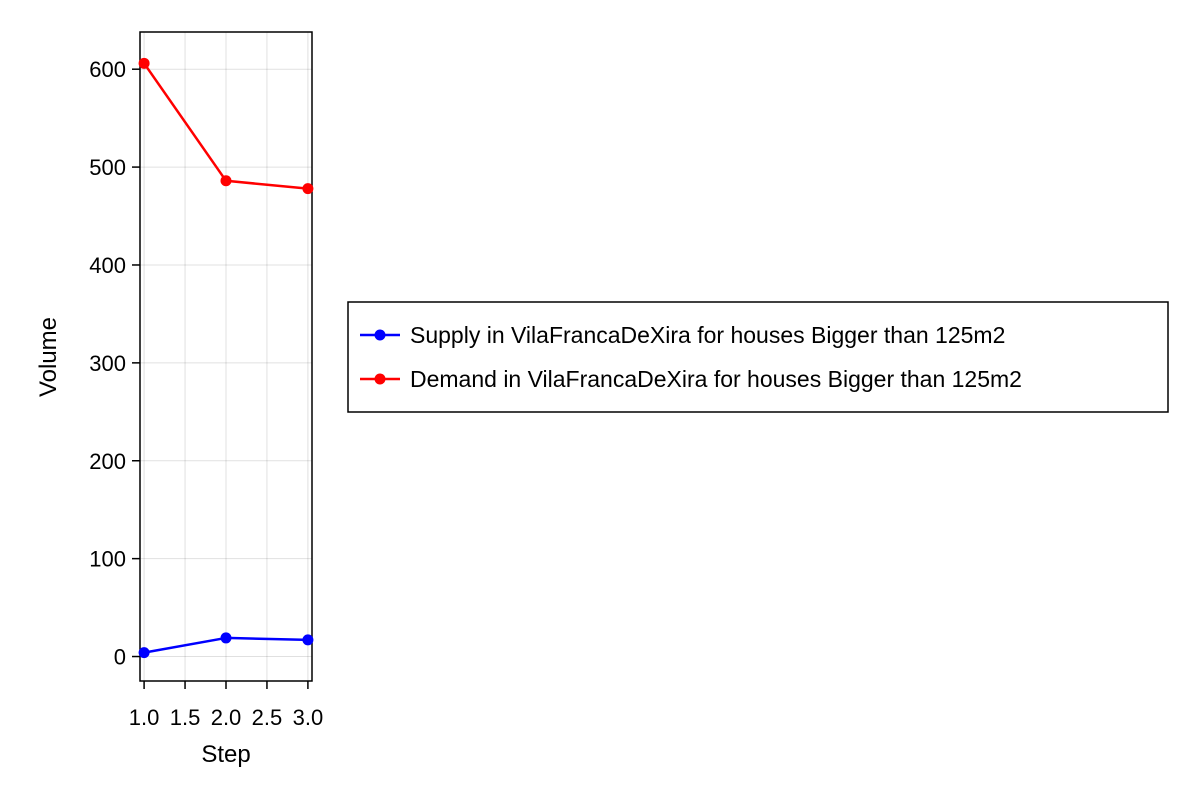 The height and width of the screenshot is (800, 1200). What do you see at coordinates (144, 717) in the screenshot?
I see `x-tick-label-0: 1.0` at bounding box center [144, 717].